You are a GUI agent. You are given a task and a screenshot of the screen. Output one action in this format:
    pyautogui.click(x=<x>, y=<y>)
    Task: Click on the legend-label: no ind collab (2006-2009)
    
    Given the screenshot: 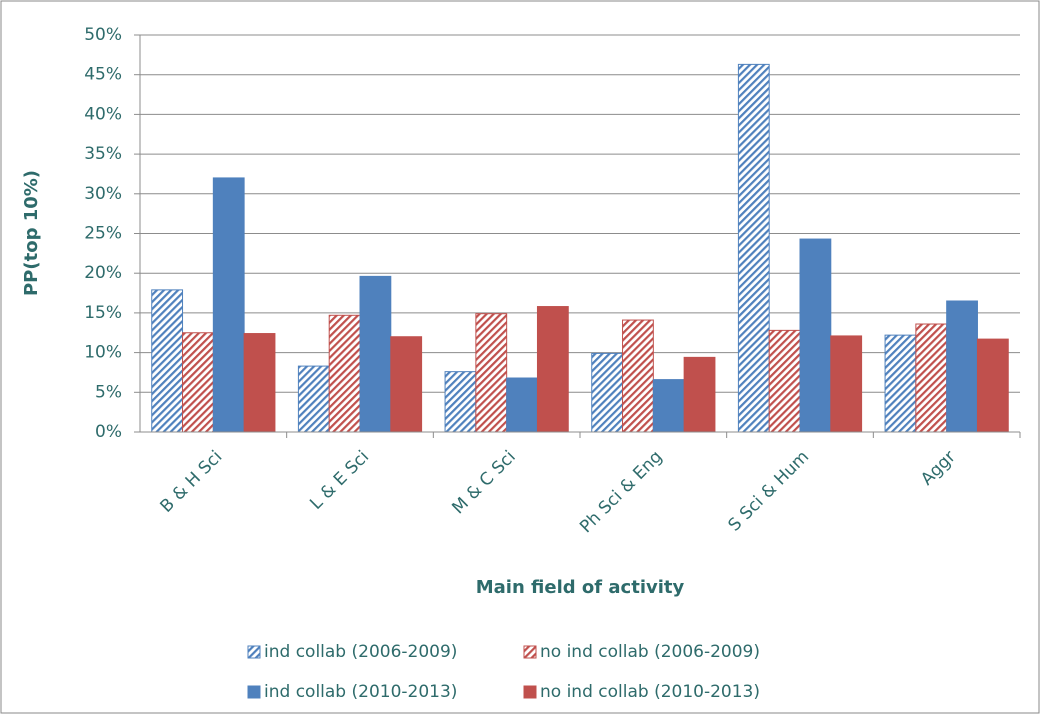 What is the action you would take?
    pyautogui.click(x=650, y=652)
    